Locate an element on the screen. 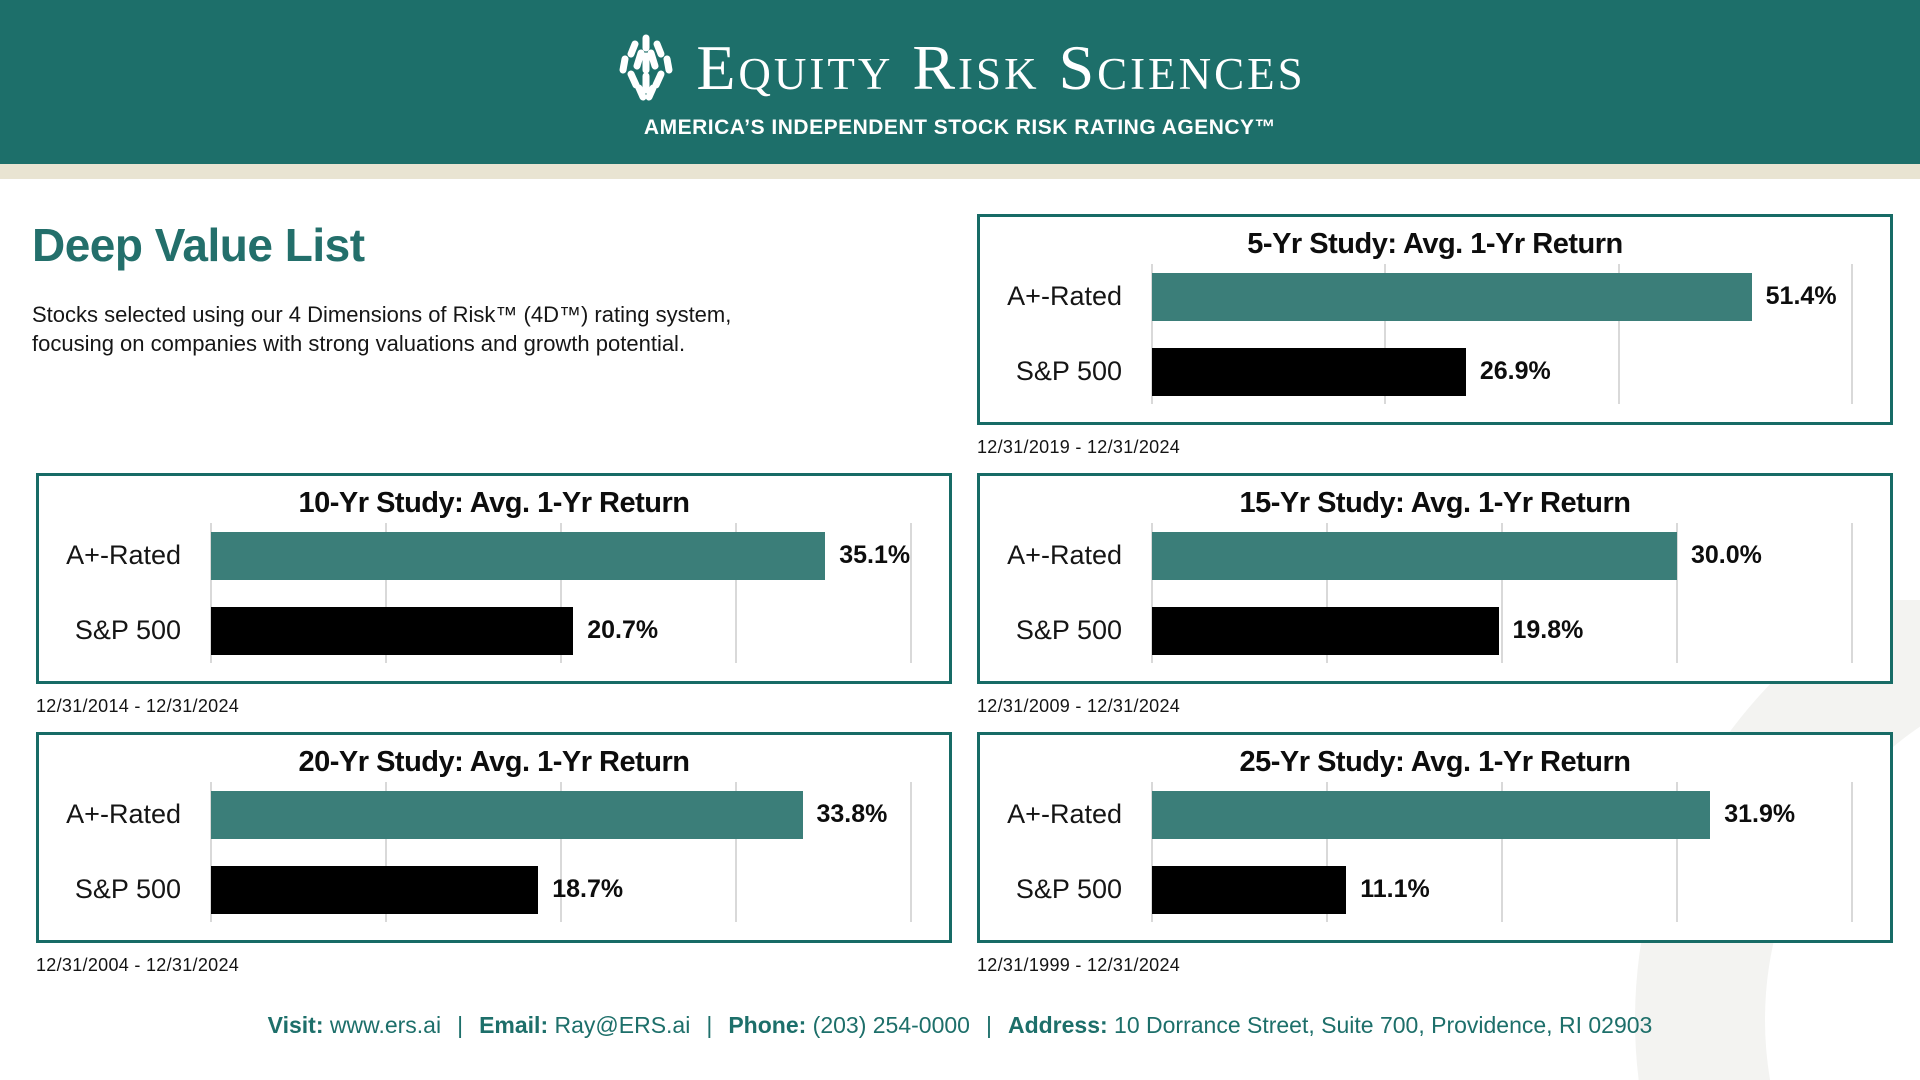 The image size is (1920, 1080). bar-rows: A+-Rated 30.0% S&P 500 19.8% is located at coordinates (1435, 593).